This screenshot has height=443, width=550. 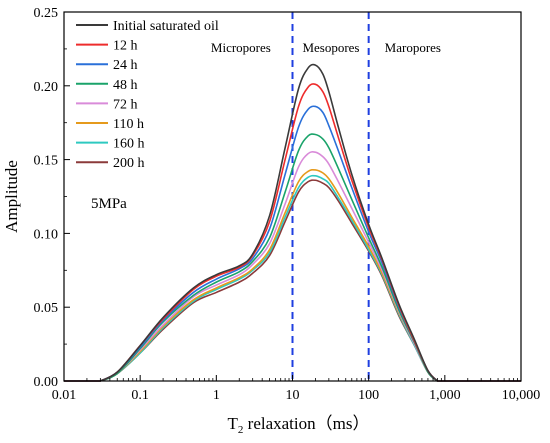 What do you see at coordinates (46, 382) in the screenshot?
I see `y-tick-label-0: 0.00` at bounding box center [46, 382].